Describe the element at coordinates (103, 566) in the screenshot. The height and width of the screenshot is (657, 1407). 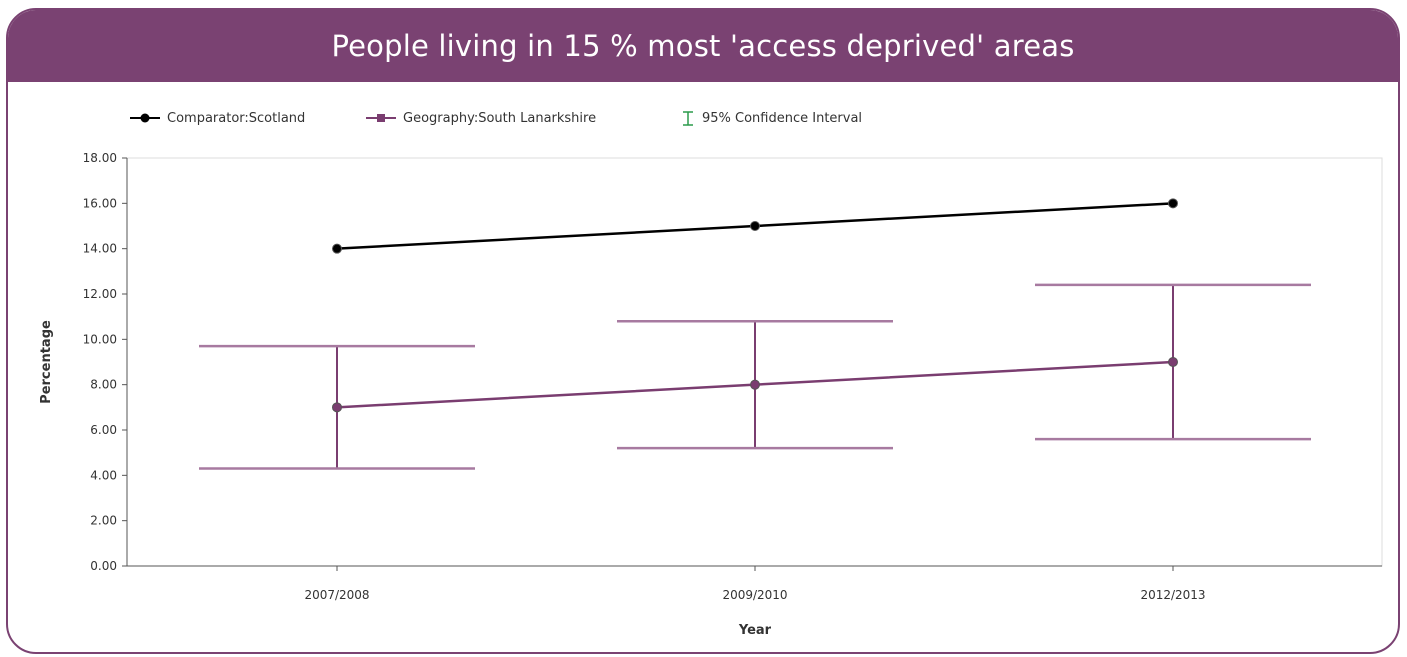
I see `y-tick-label: 0.00` at that location.